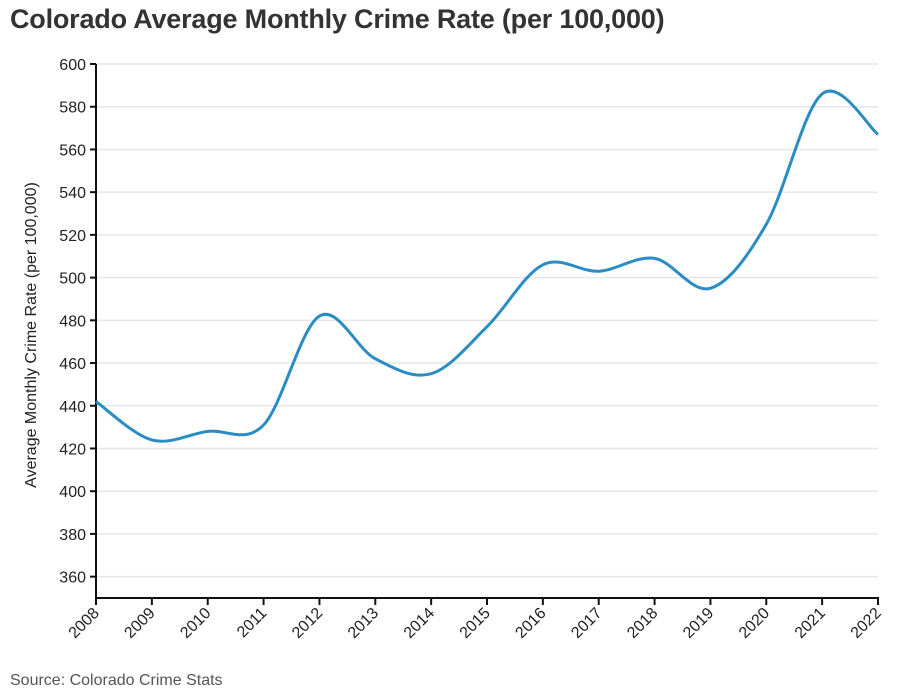 The image size is (902, 697). Describe the element at coordinates (72, 449) in the screenshot. I see `y-tick-label: 420` at that location.